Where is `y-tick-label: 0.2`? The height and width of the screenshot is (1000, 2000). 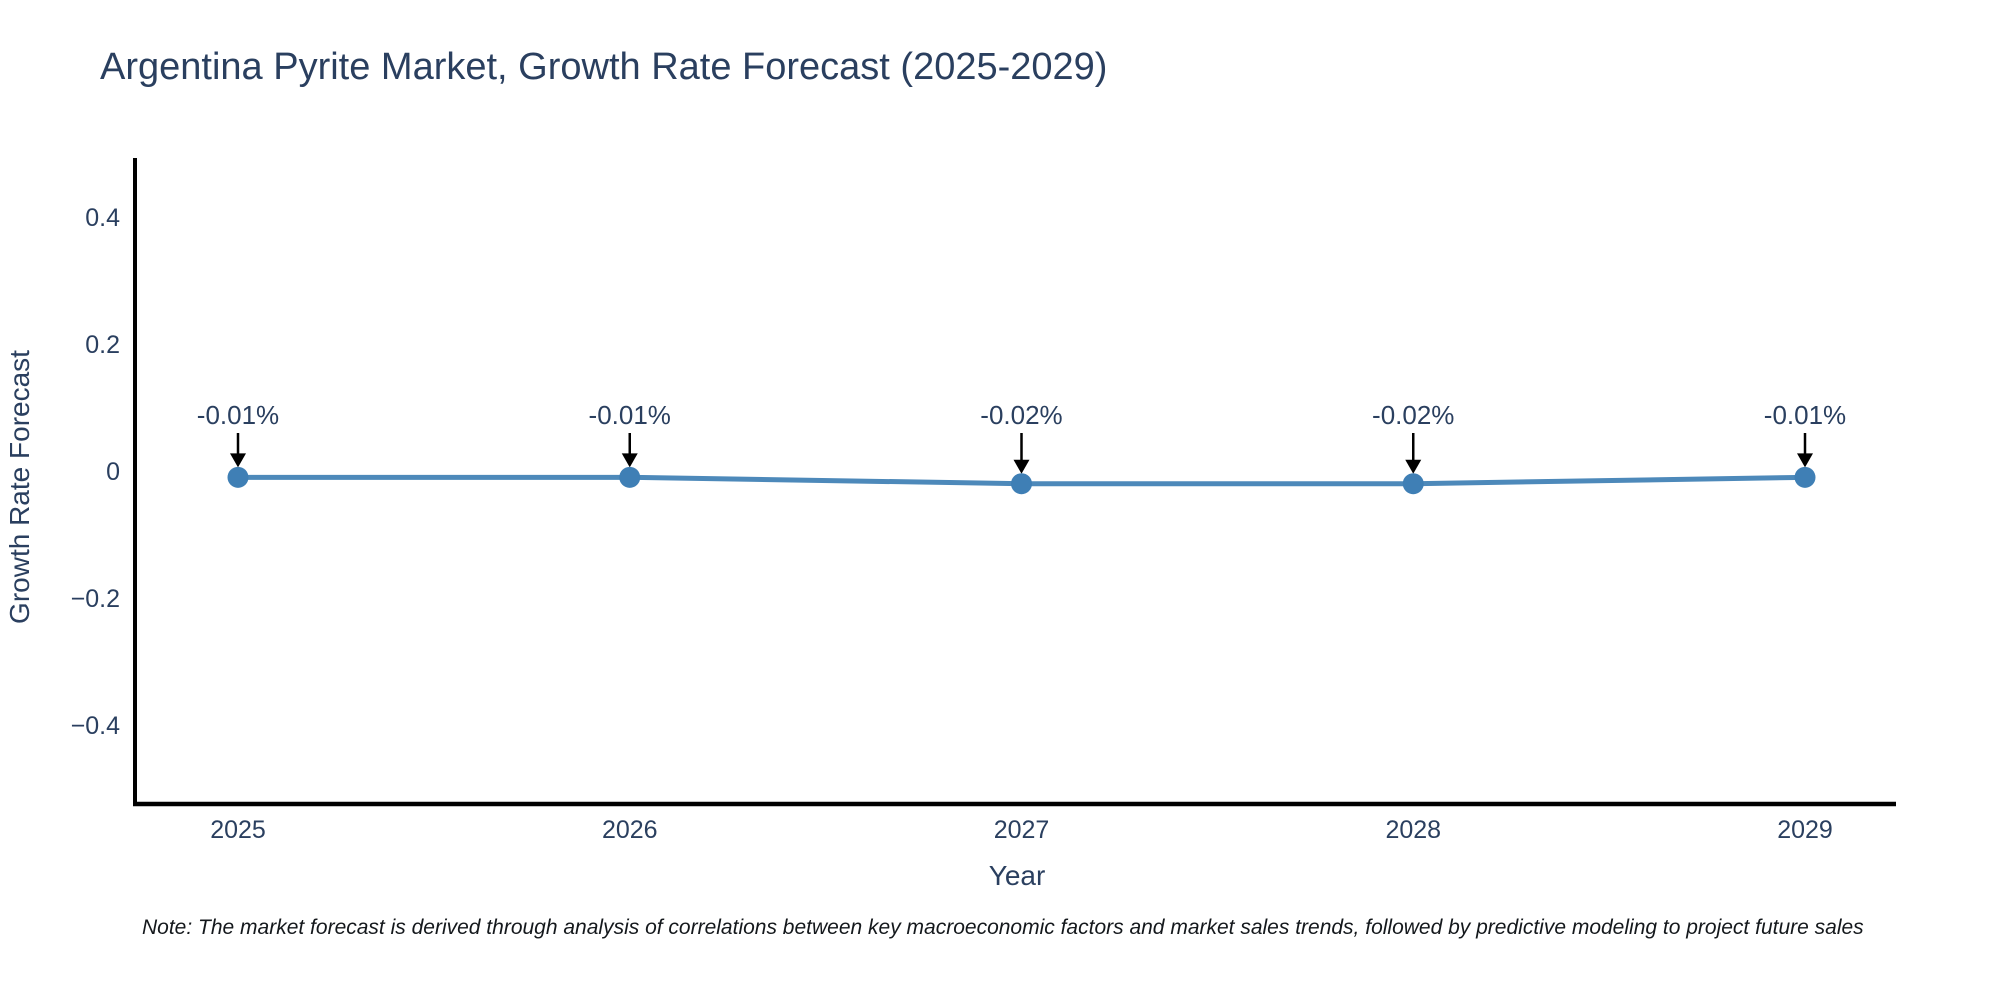
y-tick-label: 0.2 is located at coordinates (102, 345).